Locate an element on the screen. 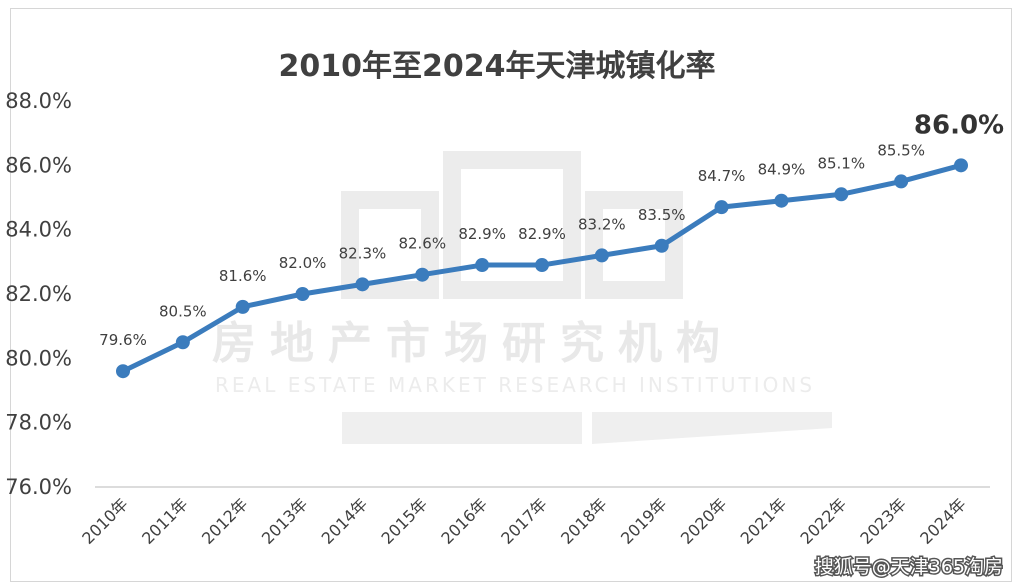 This screenshot has height=588, width=1020. x-tick-label: 2022年 is located at coordinates (824, 521).